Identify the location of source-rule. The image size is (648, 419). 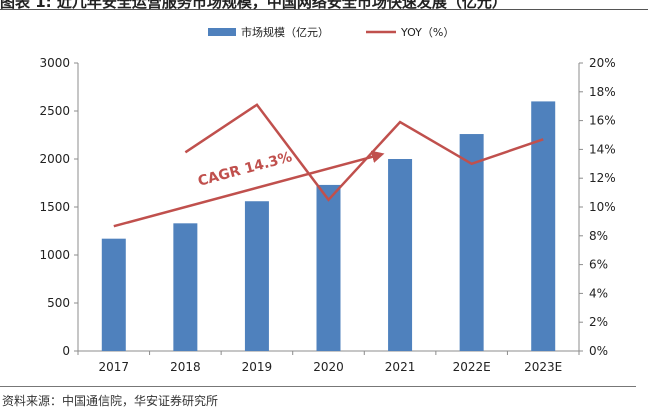
(318, 386).